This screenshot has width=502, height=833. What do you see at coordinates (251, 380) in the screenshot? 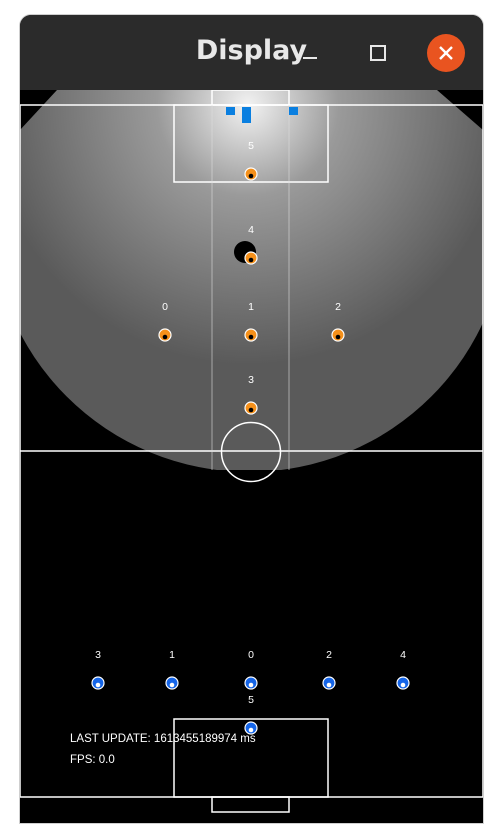
I see `opponent-player-label: 3` at bounding box center [251, 380].